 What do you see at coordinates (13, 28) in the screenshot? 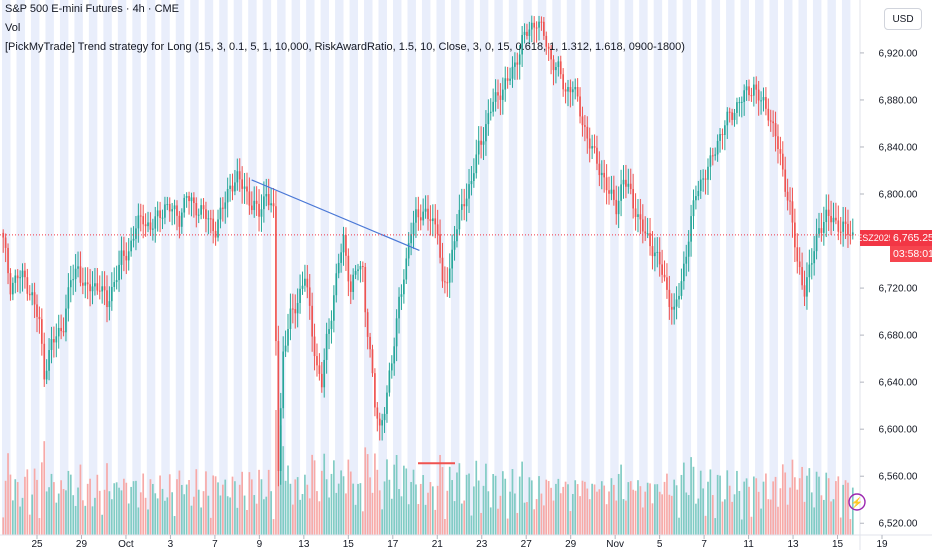
I see `volume-indicator-label: Vol` at bounding box center [13, 28].